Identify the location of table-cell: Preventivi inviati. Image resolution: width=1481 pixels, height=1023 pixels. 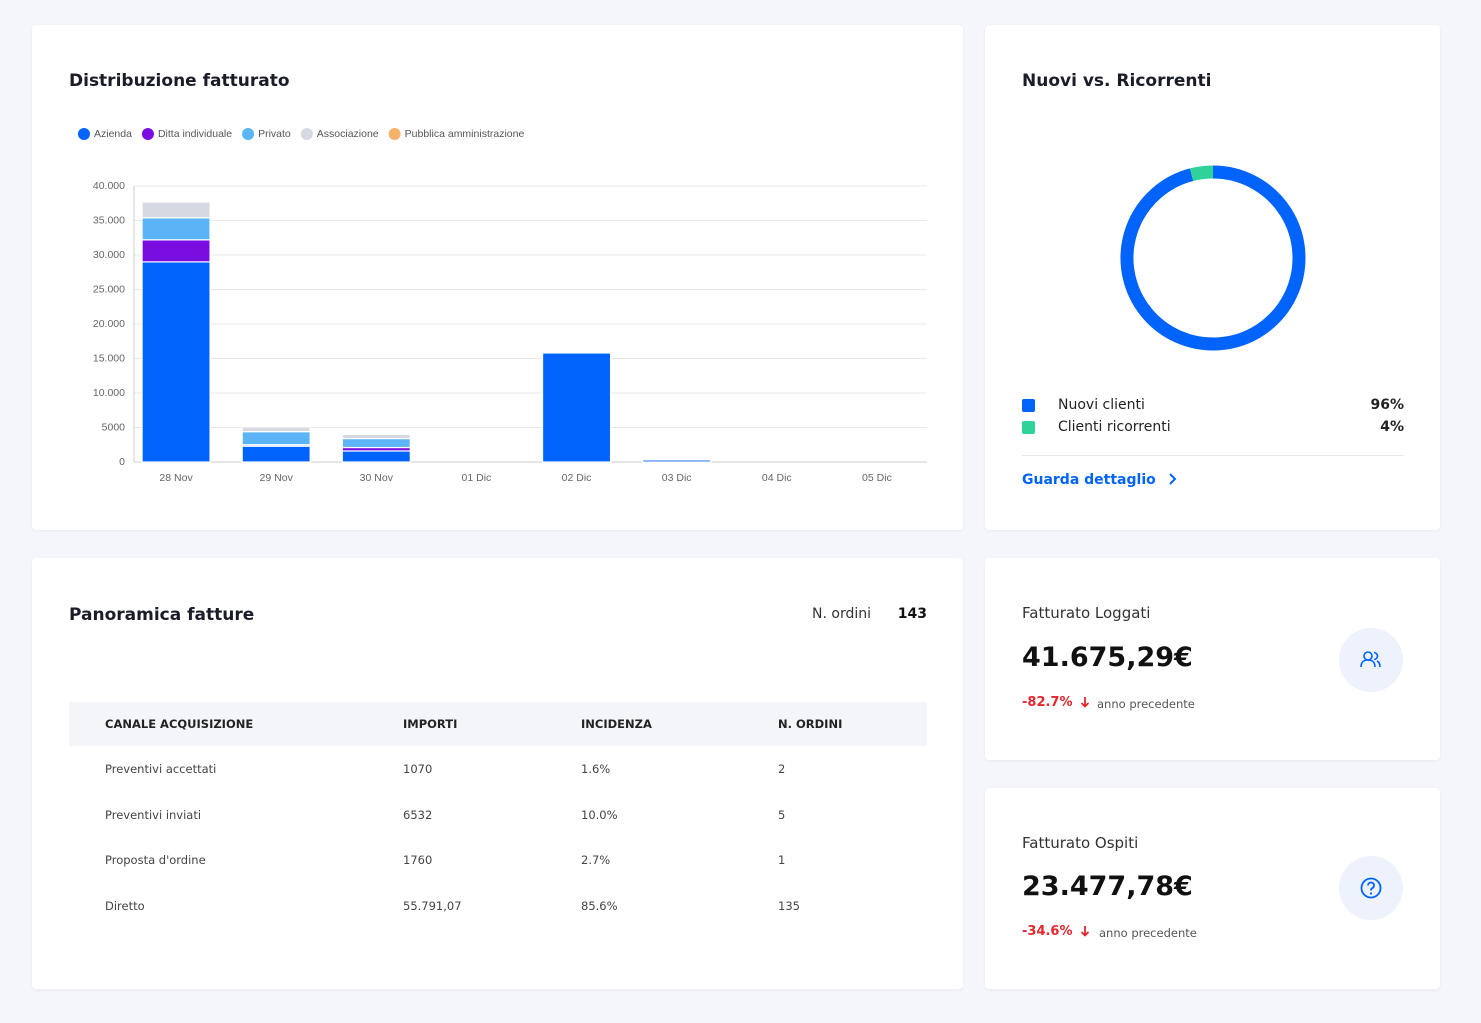
(153, 814).